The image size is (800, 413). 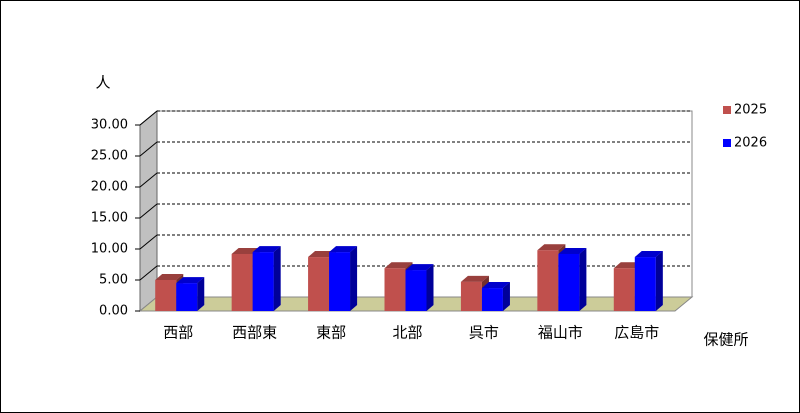 I want to click on y-tick-label: 25.00, so click(x=109, y=156).